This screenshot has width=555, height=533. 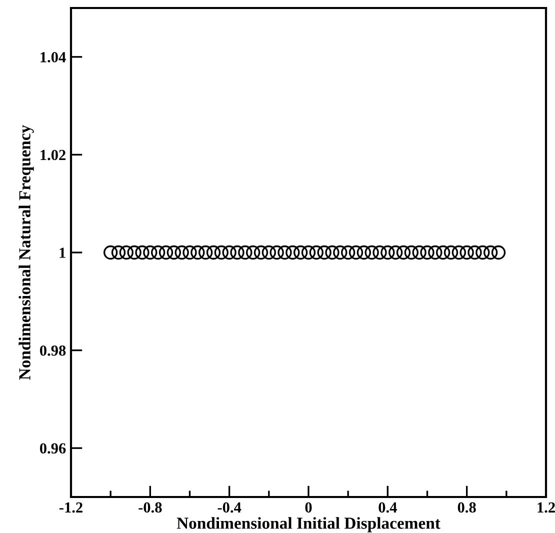 What do you see at coordinates (53, 57) in the screenshot?
I see `y-tick-label: 1.04` at bounding box center [53, 57].